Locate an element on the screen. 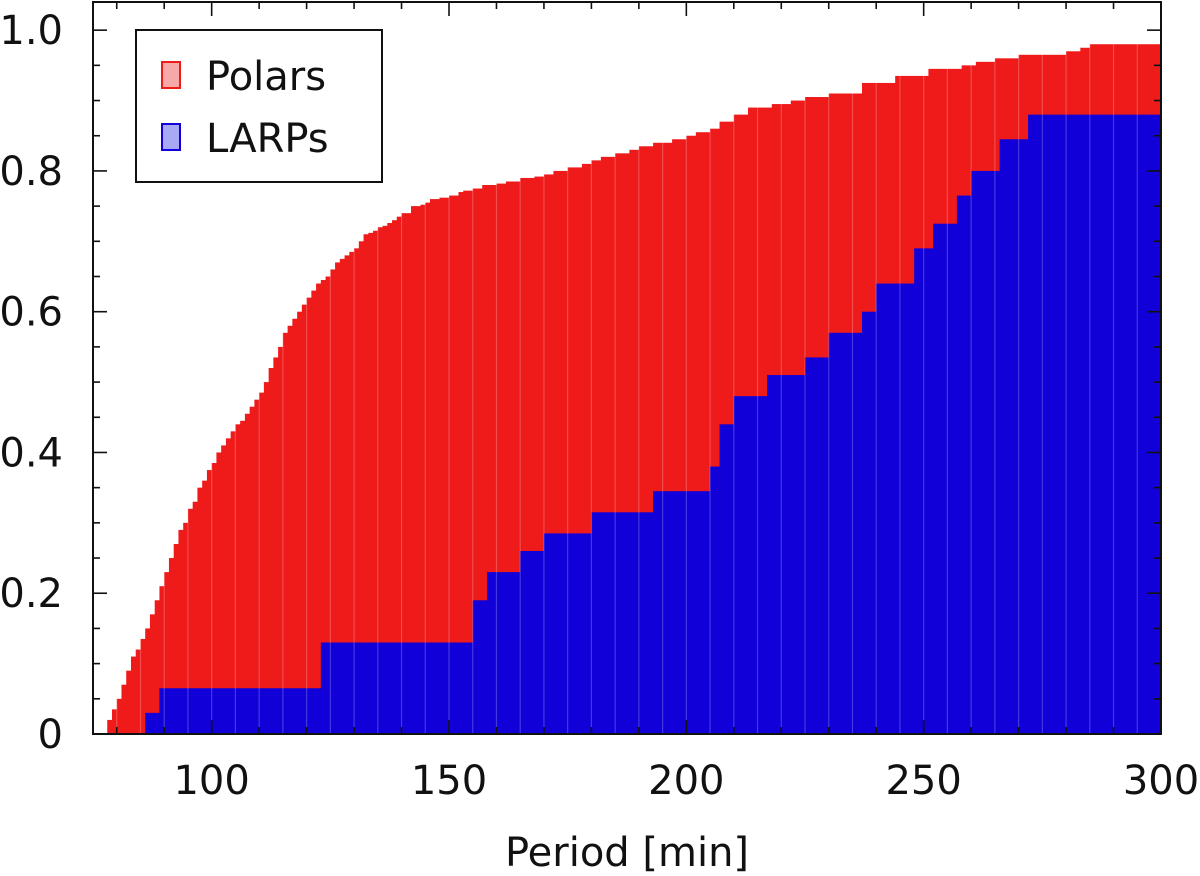 Image resolution: width=1200 pixels, height=876 pixels. x-tick-labels: 100 150 200 250 300 is located at coordinates (686, 781).